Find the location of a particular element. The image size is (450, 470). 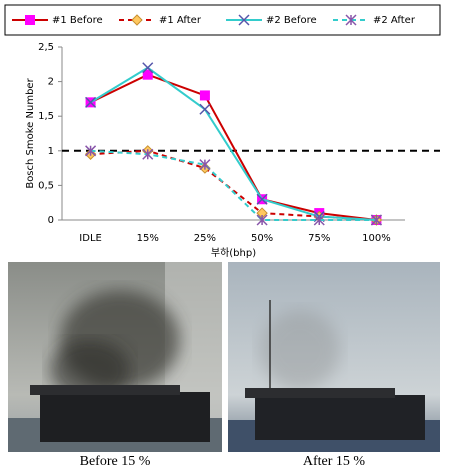

x-tick-label: 50% is located at coordinates (262, 238).